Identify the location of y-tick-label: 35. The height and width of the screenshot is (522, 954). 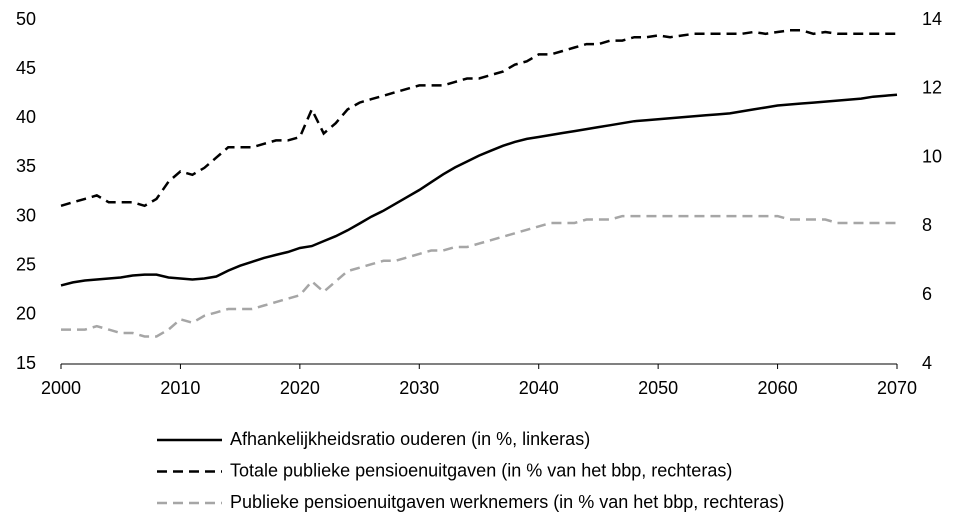
(26, 166).